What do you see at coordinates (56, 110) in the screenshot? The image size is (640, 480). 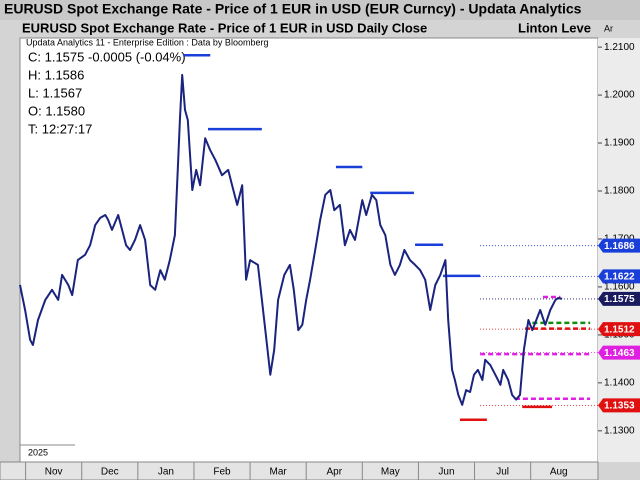 I see `info-line: O: 1.1580` at bounding box center [56, 110].